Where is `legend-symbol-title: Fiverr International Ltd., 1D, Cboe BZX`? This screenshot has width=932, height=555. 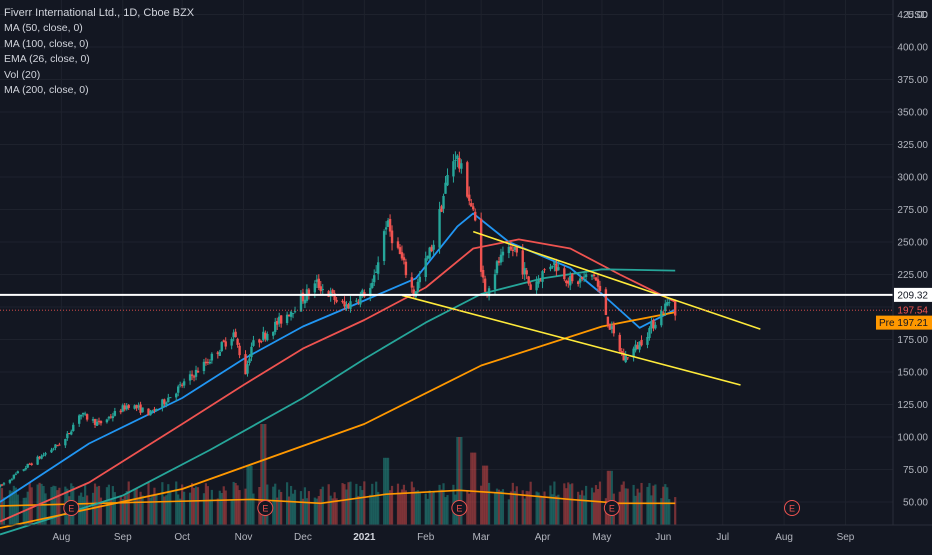
legend-symbol-title: Fiverr International Ltd., 1D, Cboe BZX is located at coordinates (99, 13).